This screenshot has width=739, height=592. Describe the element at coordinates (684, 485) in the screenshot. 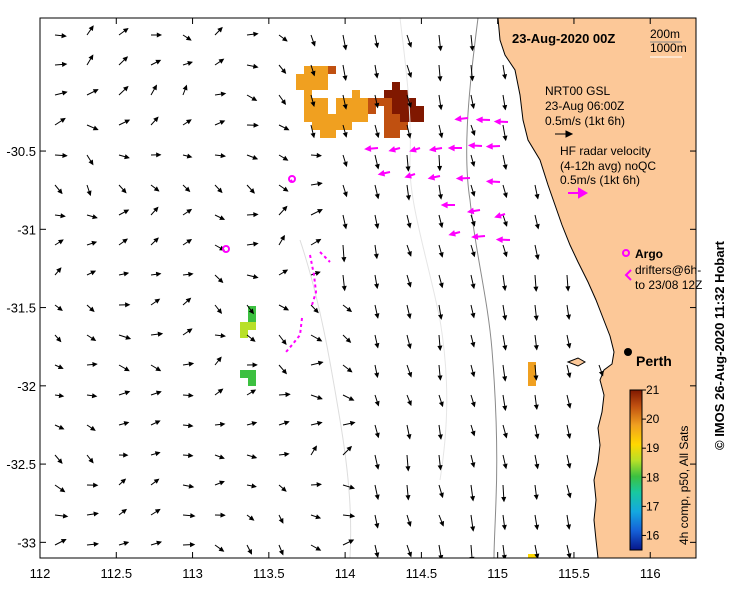

I see `colorbar-caption: 4h comp, p50, All Sats` at that location.